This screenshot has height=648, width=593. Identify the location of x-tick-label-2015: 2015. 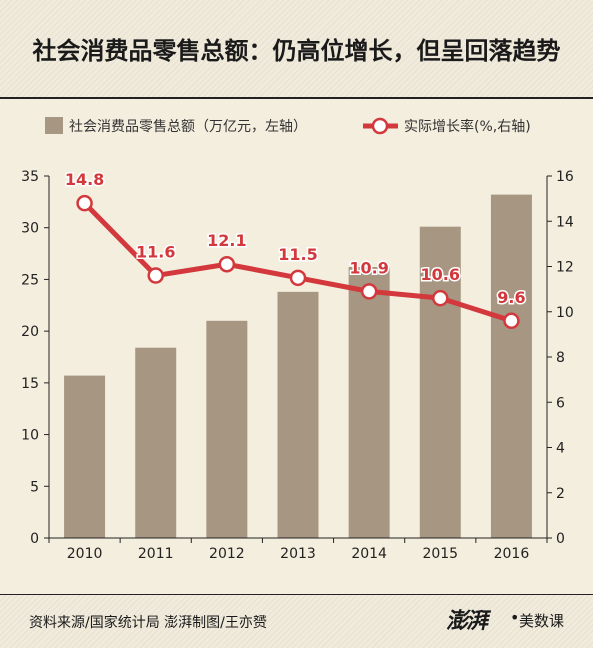
(440, 554).